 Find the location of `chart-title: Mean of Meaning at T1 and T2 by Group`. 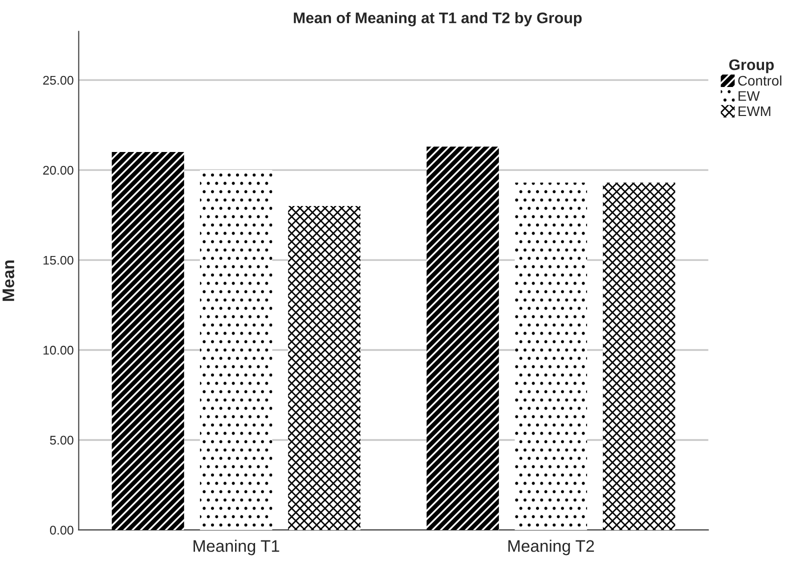

chart-title: Mean of Meaning at T1 and T2 by Group is located at coordinates (438, 19).